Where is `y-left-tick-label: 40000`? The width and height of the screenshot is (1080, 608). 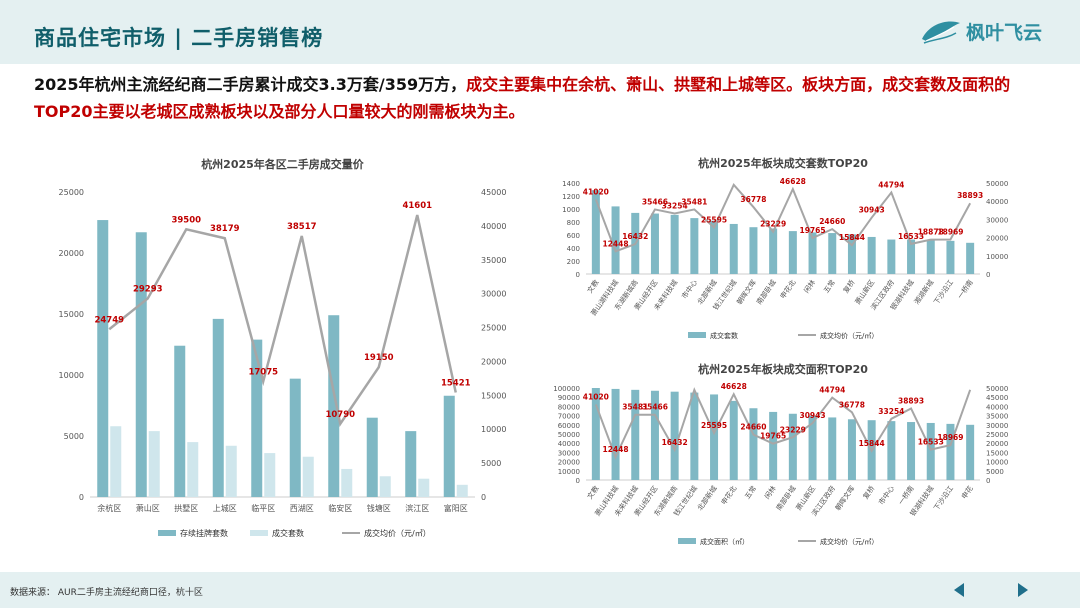 y-left-tick-label: 40000 is located at coordinates (569, 444).